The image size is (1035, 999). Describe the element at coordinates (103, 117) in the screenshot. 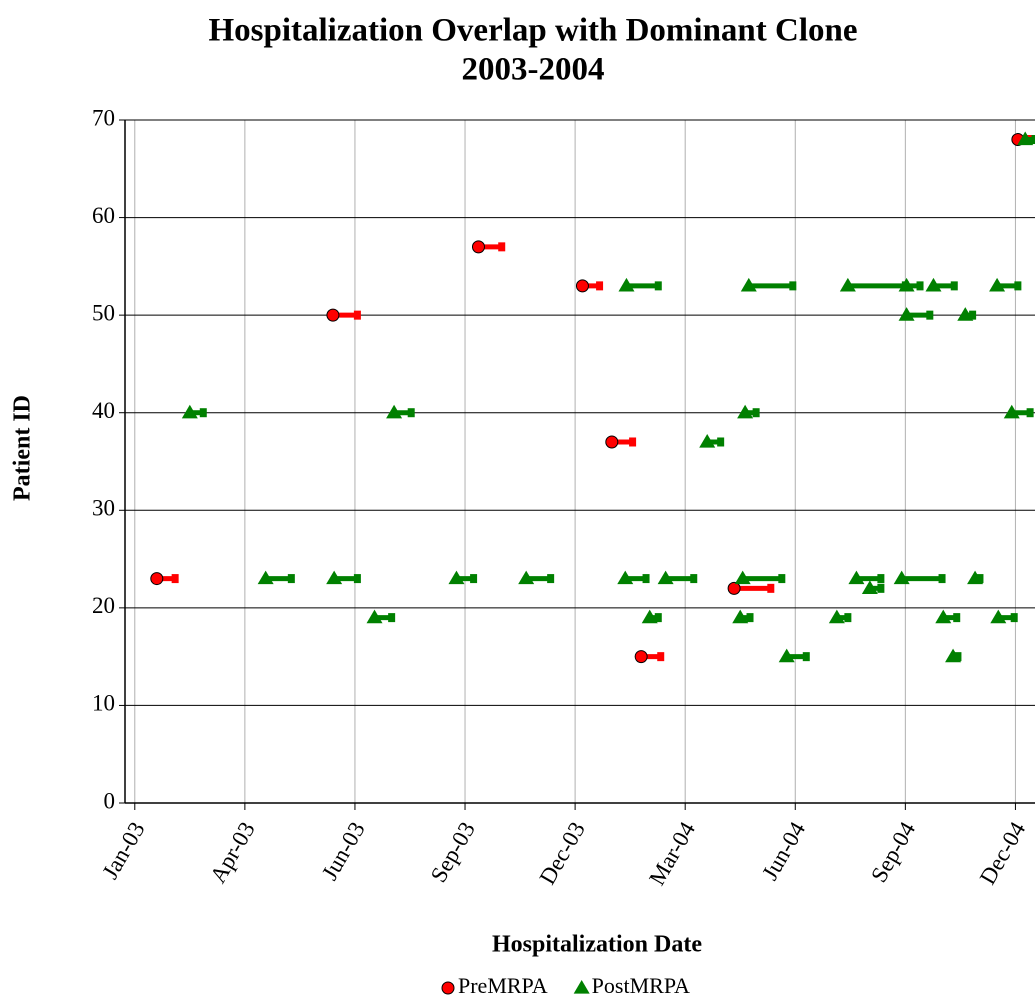

I see `y-tick-label: 70` at that location.